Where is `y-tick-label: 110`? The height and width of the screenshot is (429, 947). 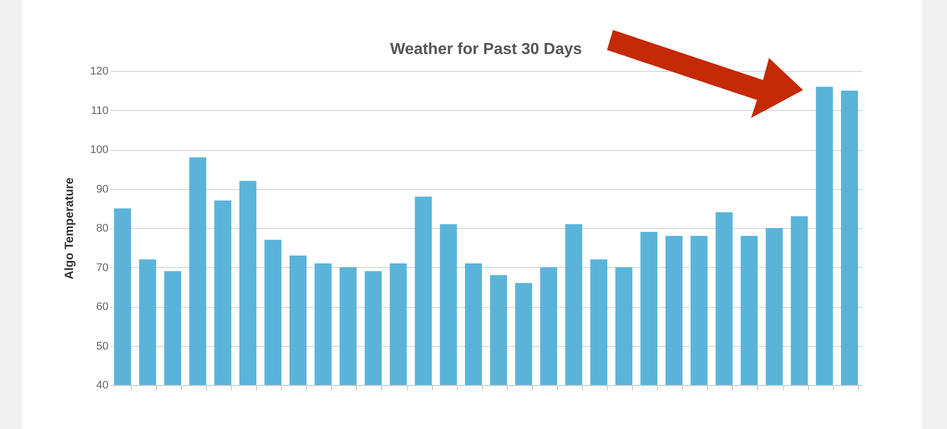
y-tick-label: 110 is located at coordinates (99, 110).